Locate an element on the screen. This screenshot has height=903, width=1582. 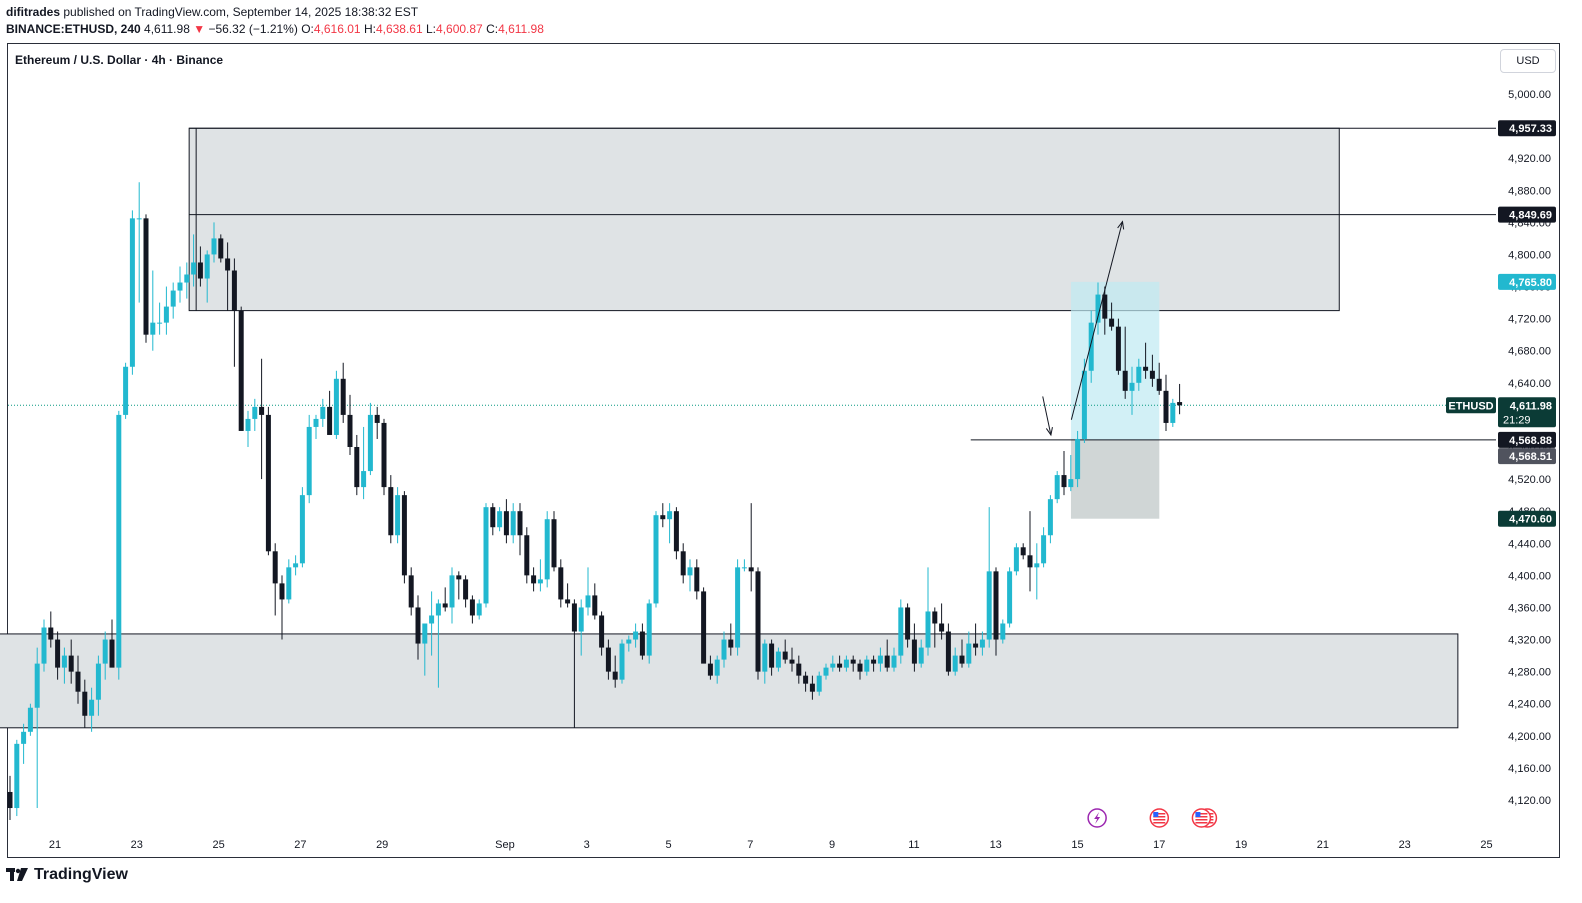
currency-button: USD is located at coordinates (1528, 61).